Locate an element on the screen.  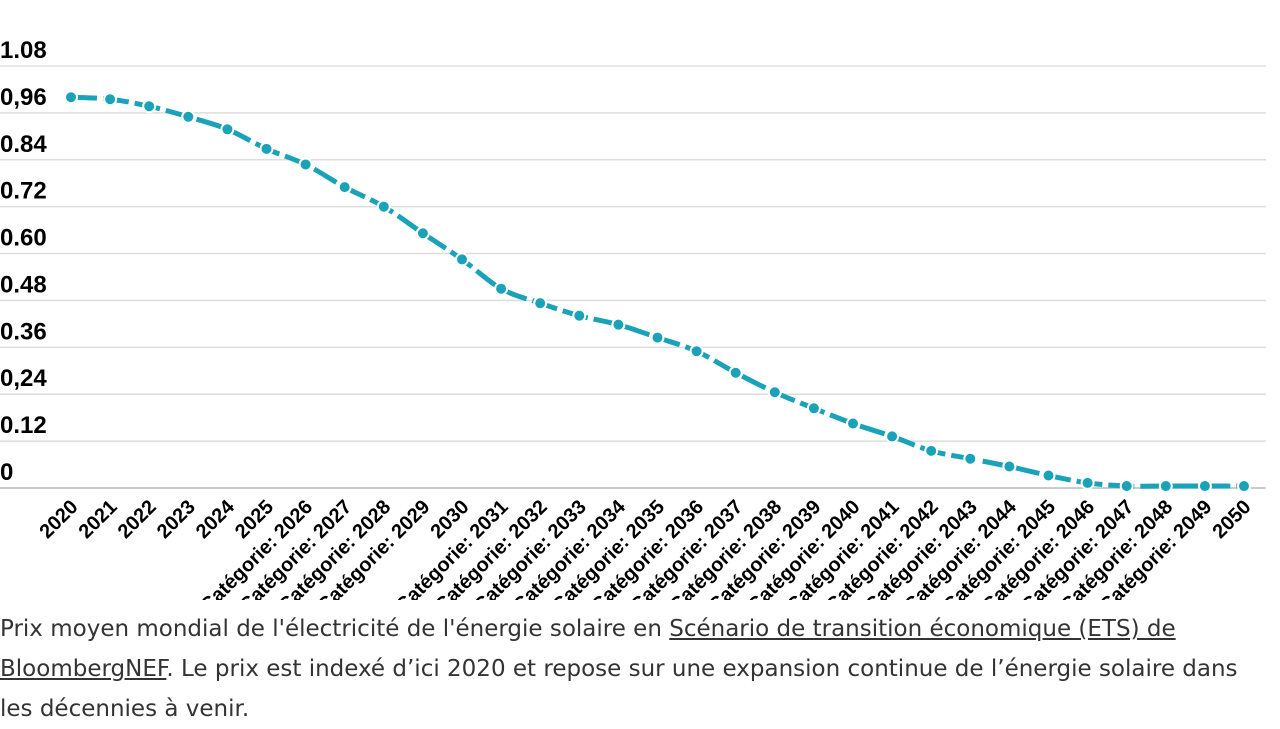
y-tick-label: 1.08 is located at coordinates (23, 50).